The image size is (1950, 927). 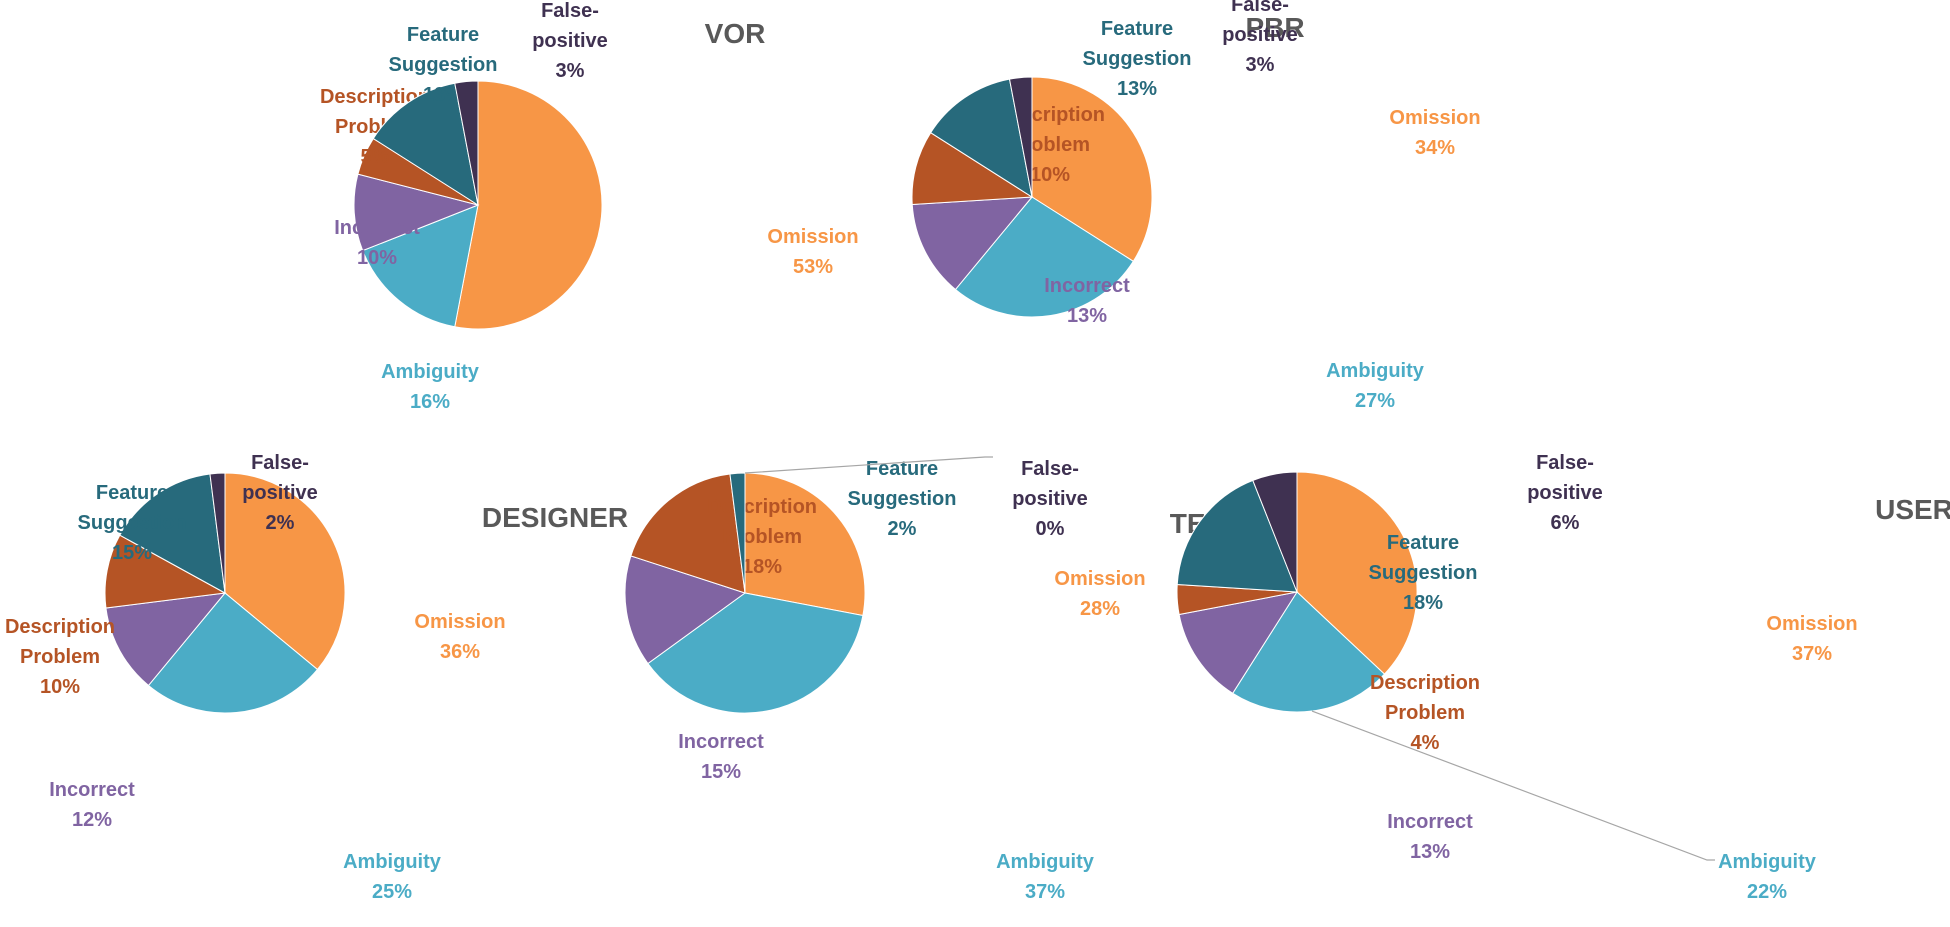 What do you see at coordinates (60, 657) in the screenshot?
I see `slice-label-description-problem: Description Problem 10%` at bounding box center [60, 657].